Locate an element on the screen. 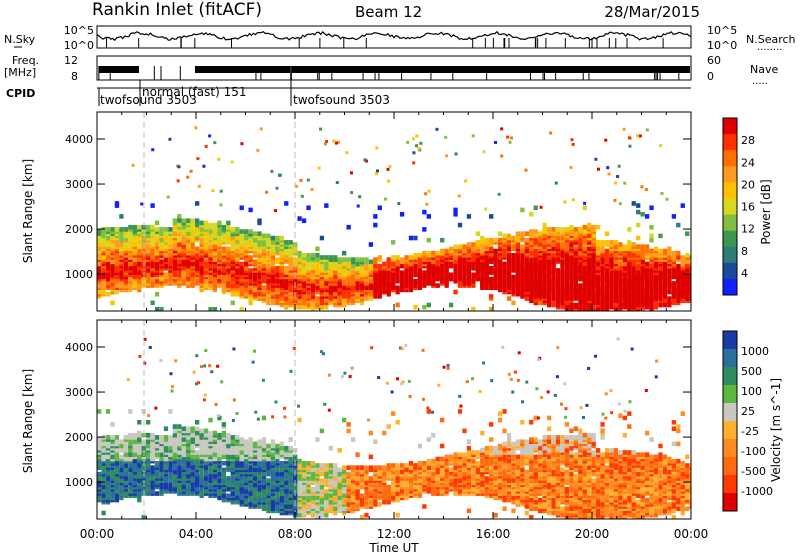 Image resolution: width=800 pixels, height=554 pixels. nsearch-label: N.Search is located at coordinates (771, 39).